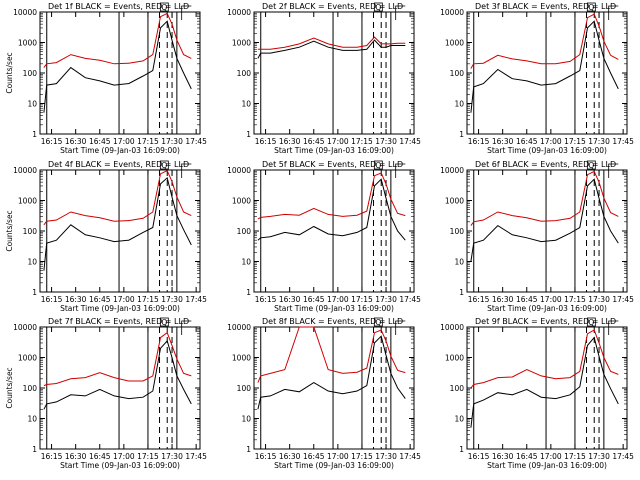 Image resolution: width=640 pixels, height=480 pixels. What do you see at coordinates (118, 6) in the screenshot?
I see `panel-title: Det 1f BLACK = Events, RED = LLD` at bounding box center [118, 6].